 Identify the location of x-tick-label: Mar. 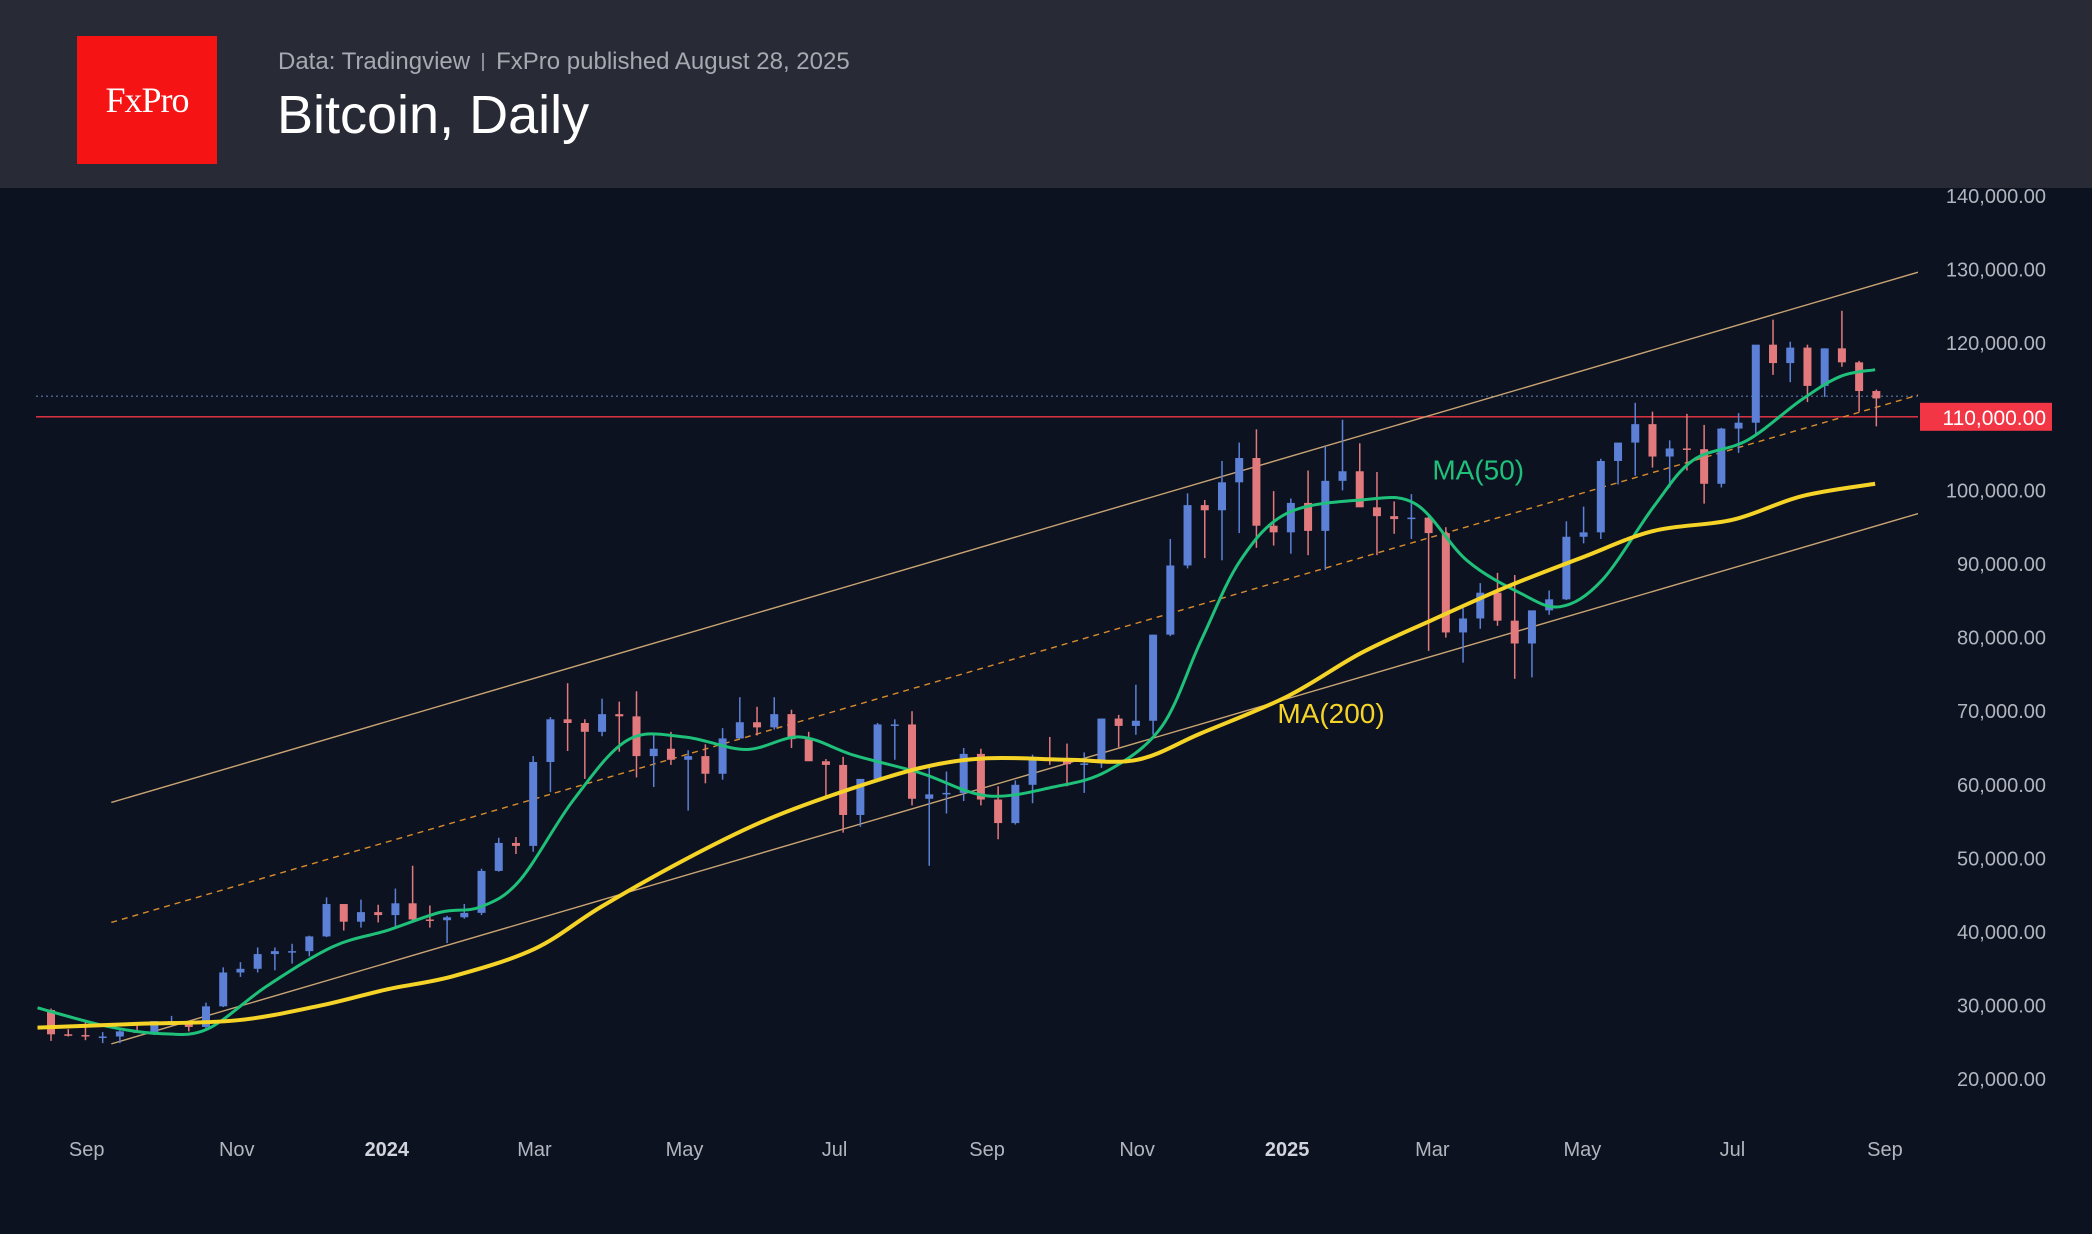
(1432, 1150).